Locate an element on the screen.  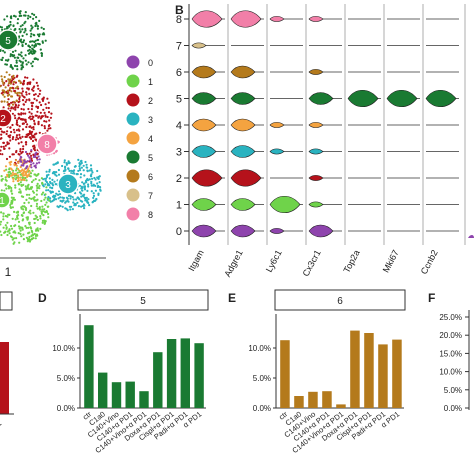
strip-box is located at coordinates (143, 300).